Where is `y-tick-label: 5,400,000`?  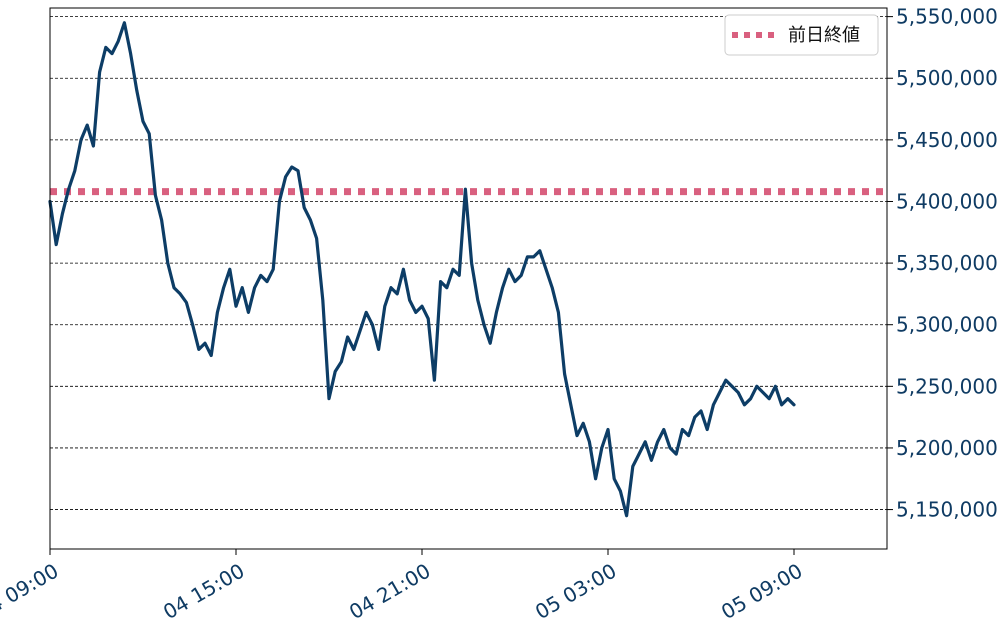
y-tick-label: 5,400,000 is located at coordinates (947, 201).